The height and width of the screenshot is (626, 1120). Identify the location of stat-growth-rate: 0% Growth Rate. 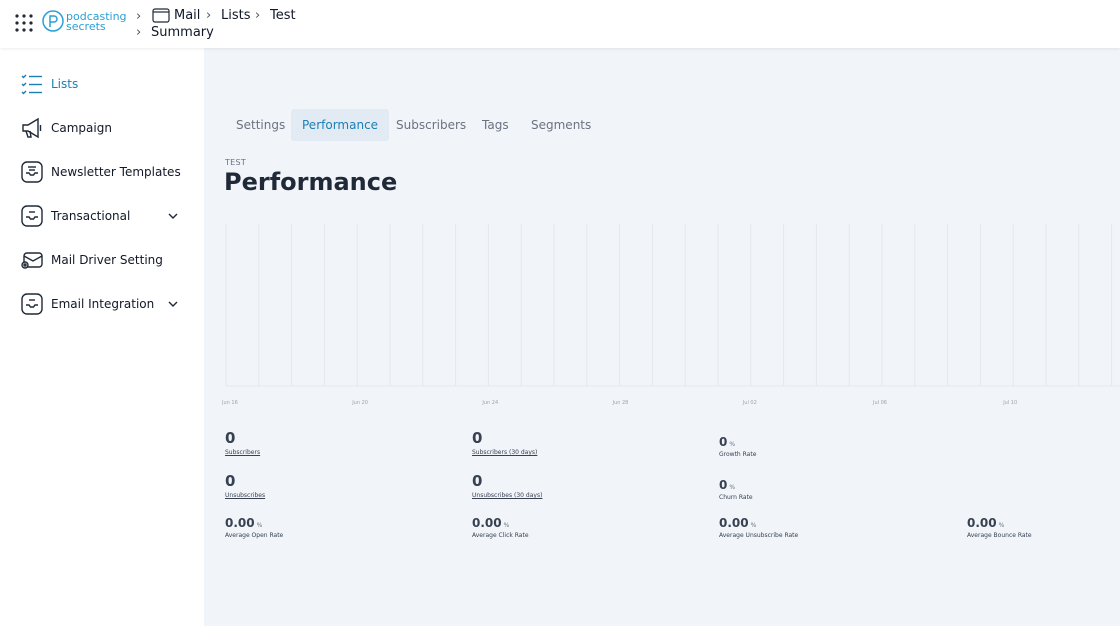
(737, 447).